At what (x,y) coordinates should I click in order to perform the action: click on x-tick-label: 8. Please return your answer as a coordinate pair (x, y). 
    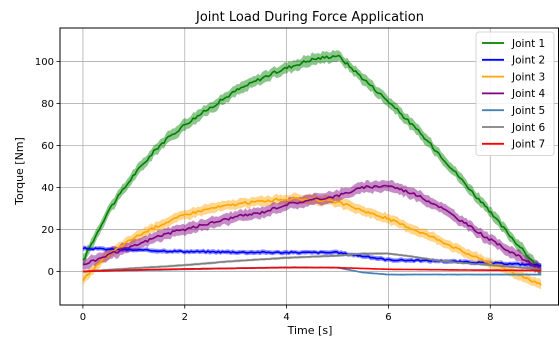
    Looking at the image, I should click on (490, 317).